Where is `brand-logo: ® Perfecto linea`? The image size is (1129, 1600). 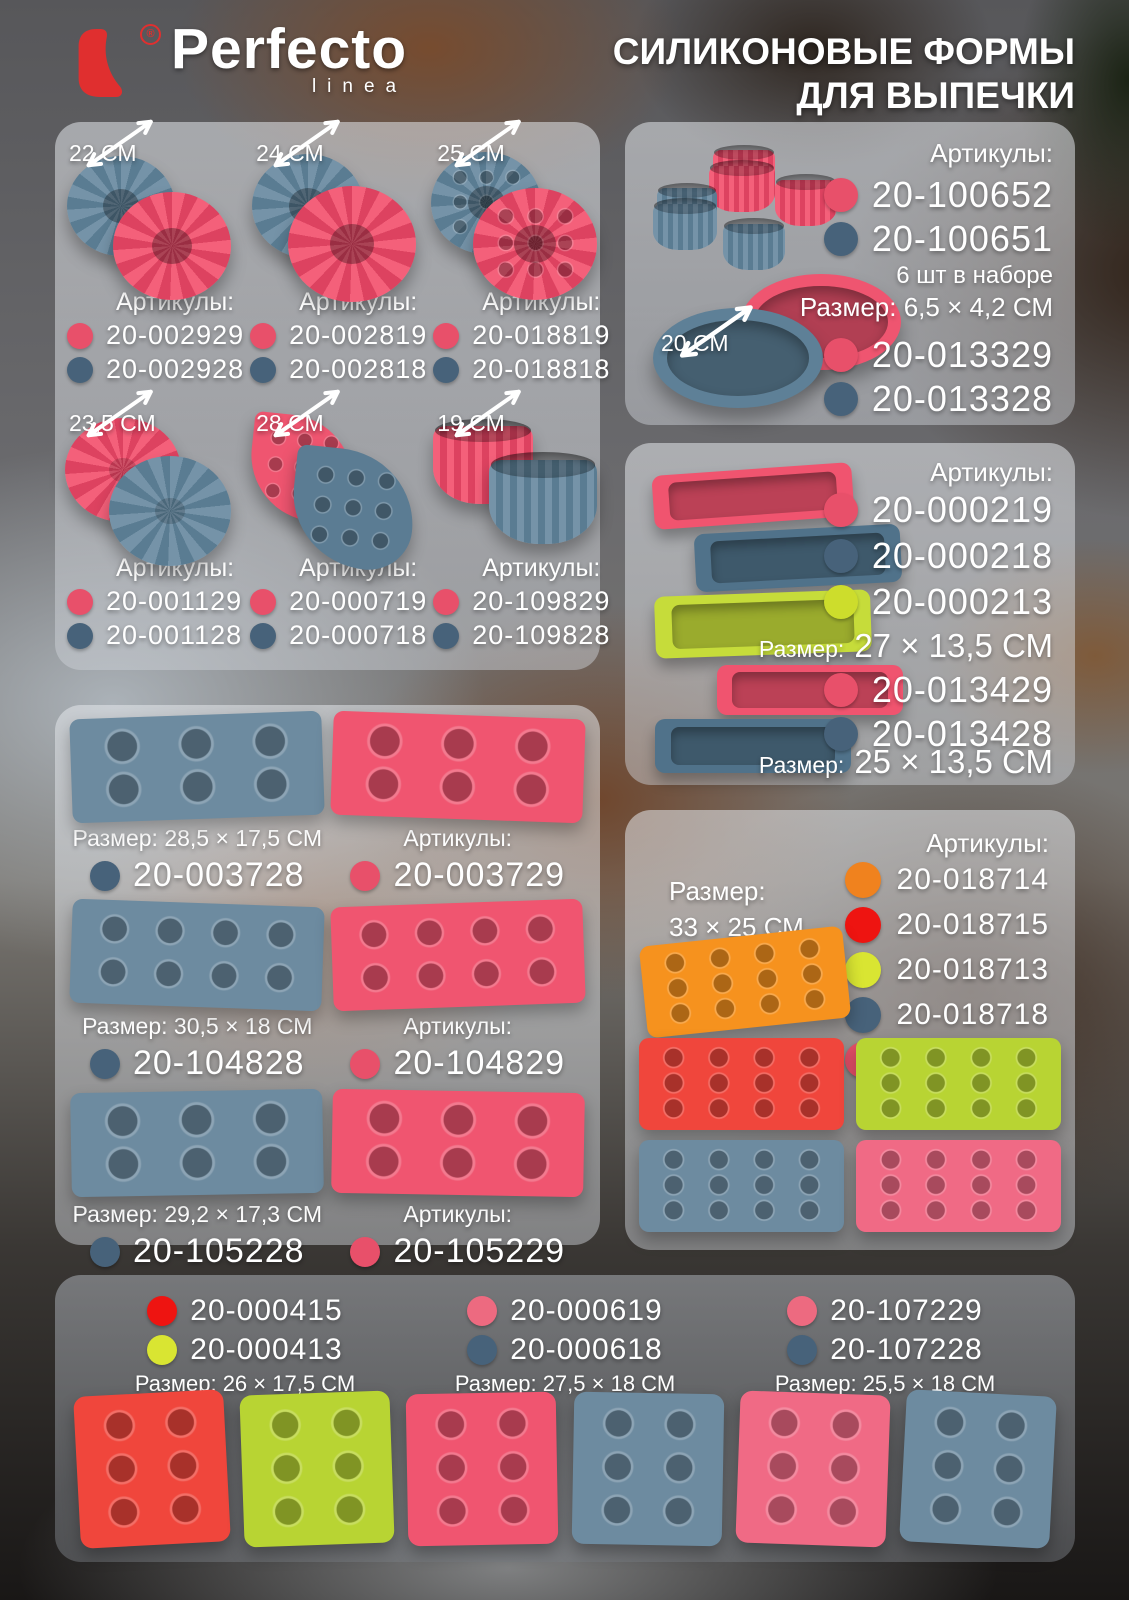 brand-logo: ® Perfecto linea is located at coordinates (240, 62).